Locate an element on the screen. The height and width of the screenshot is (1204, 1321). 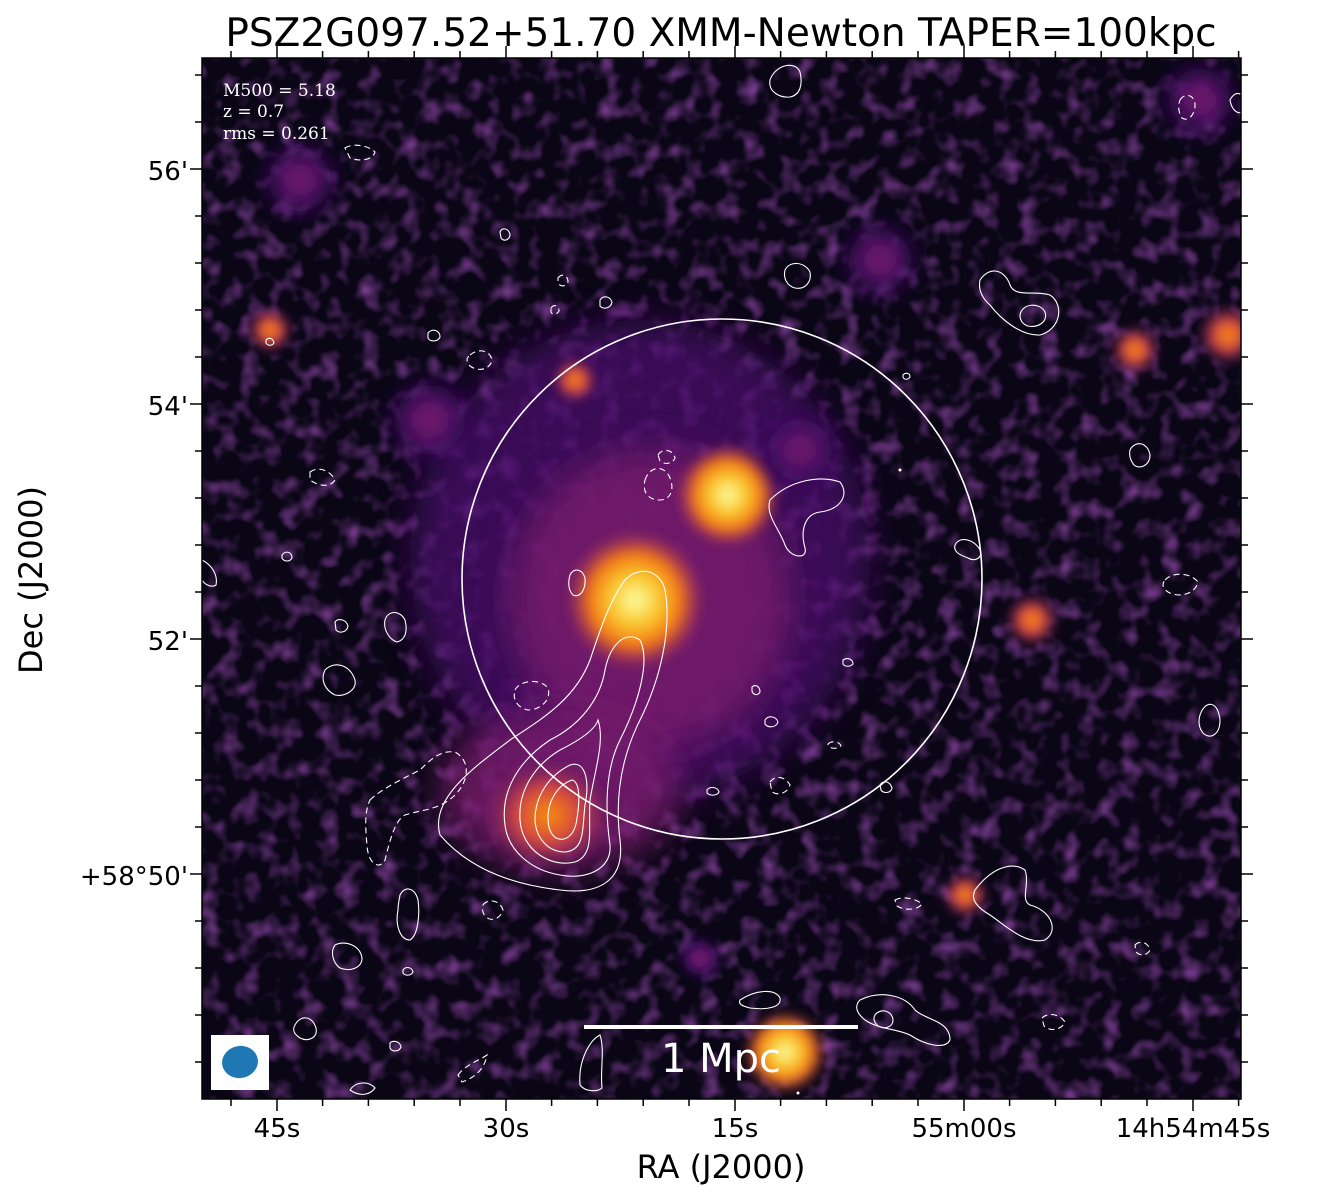
contour-bottom-right-inner is located at coordinates (883, 1019).